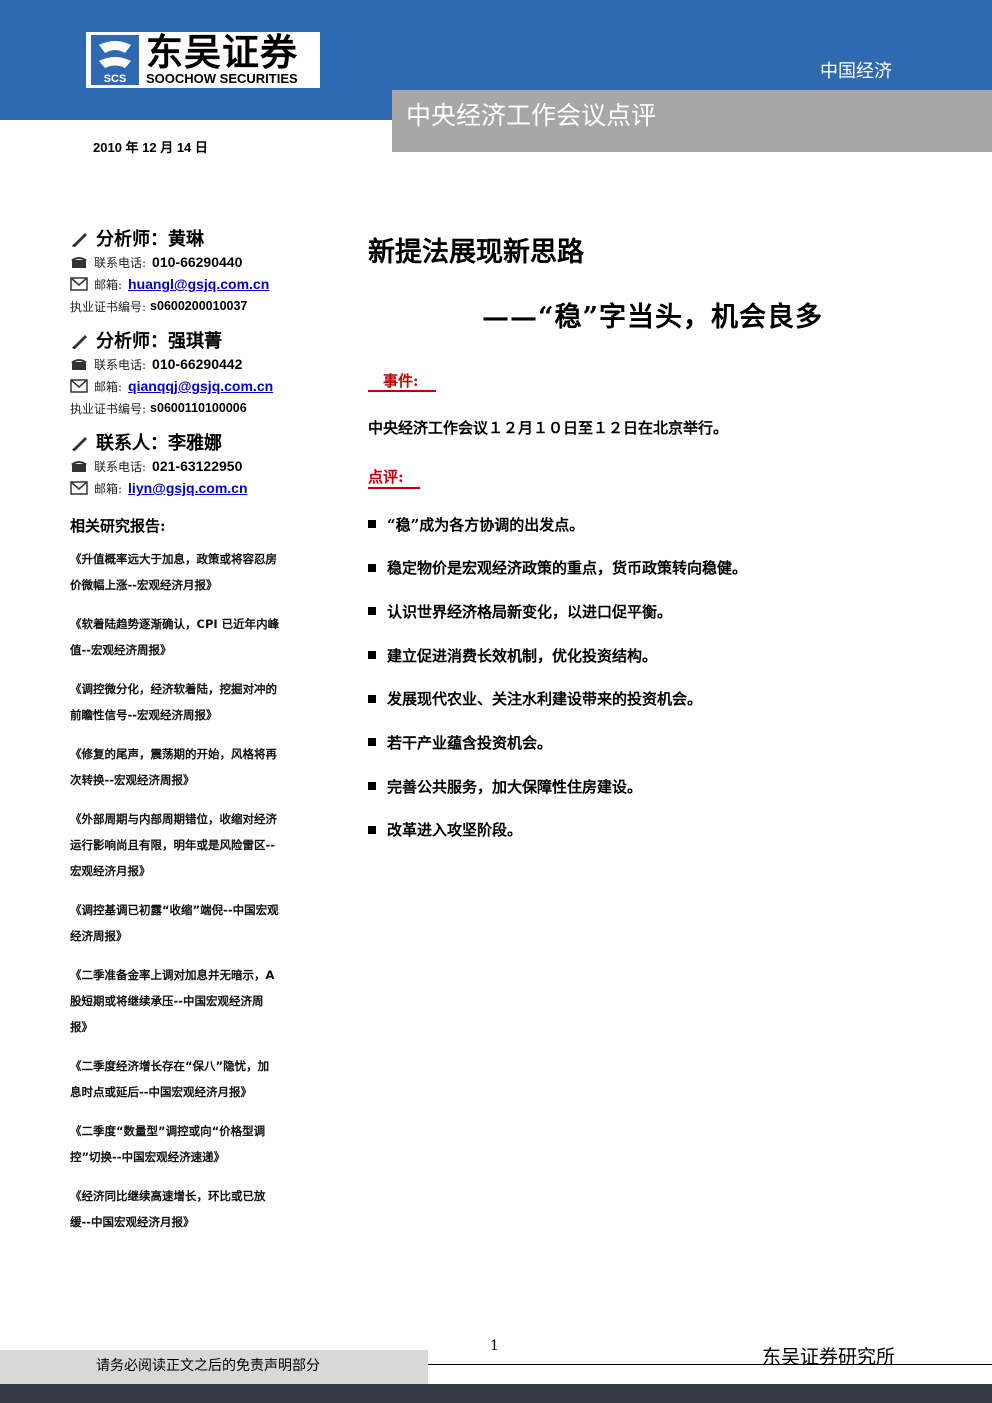 Image resolution: width=992 pixels, height=1403 pixels. I want to click on related-report-item: 《调控基调已初露“收缩”端倪--中国宏观经济周报》, so click(174, 923).